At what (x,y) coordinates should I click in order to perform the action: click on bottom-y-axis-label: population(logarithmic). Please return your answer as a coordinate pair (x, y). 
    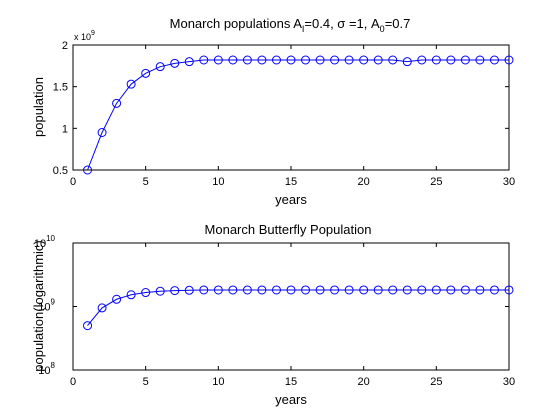
    Looking at the image, I should click on (38, 306).